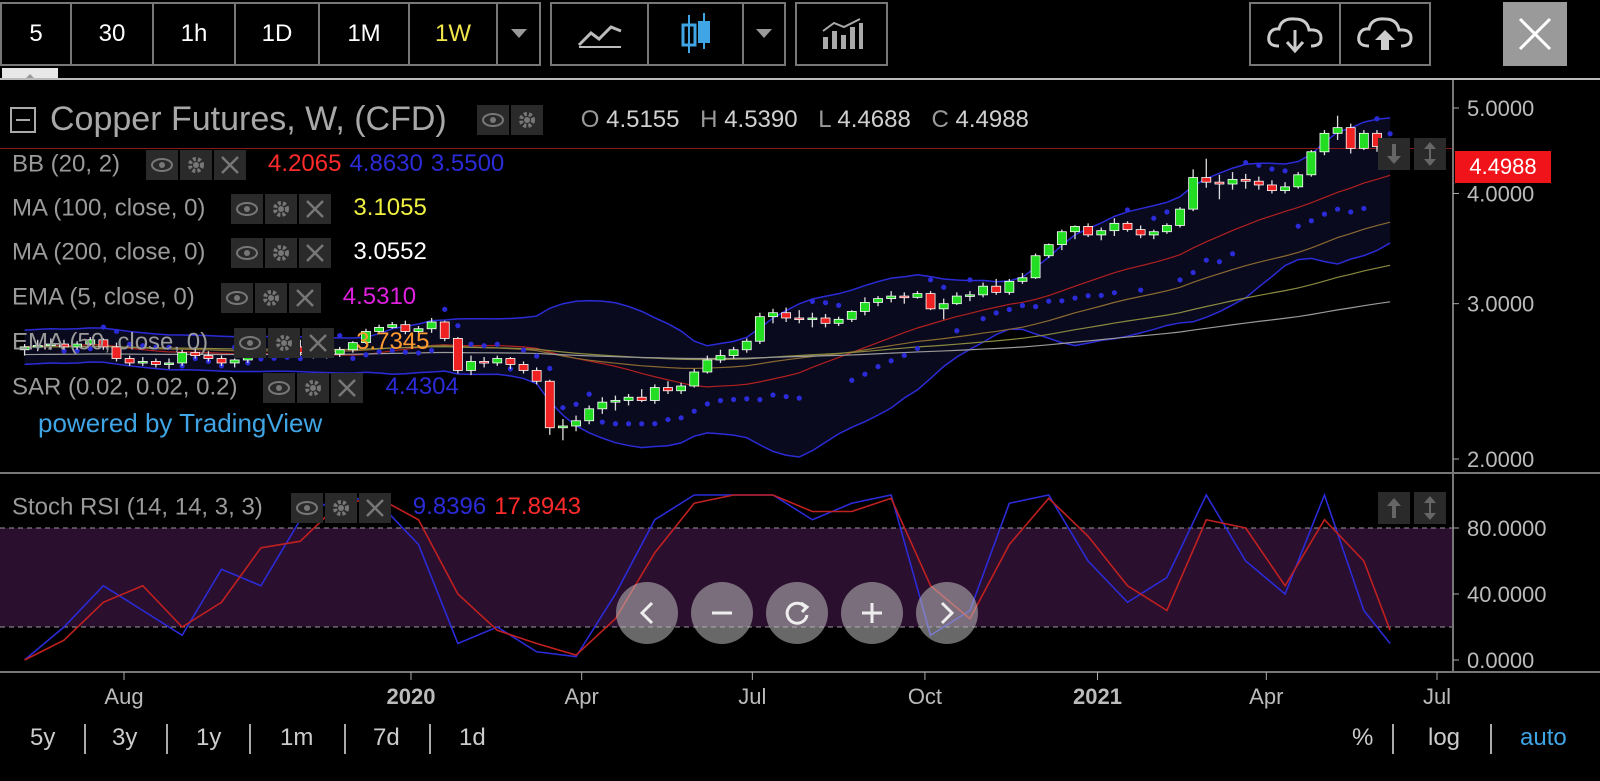 The height and width of the screenshot is (781, 1600). Describe the element at coordinates (696, 34) in the screenshot. I see `candlestick-button` at that location.